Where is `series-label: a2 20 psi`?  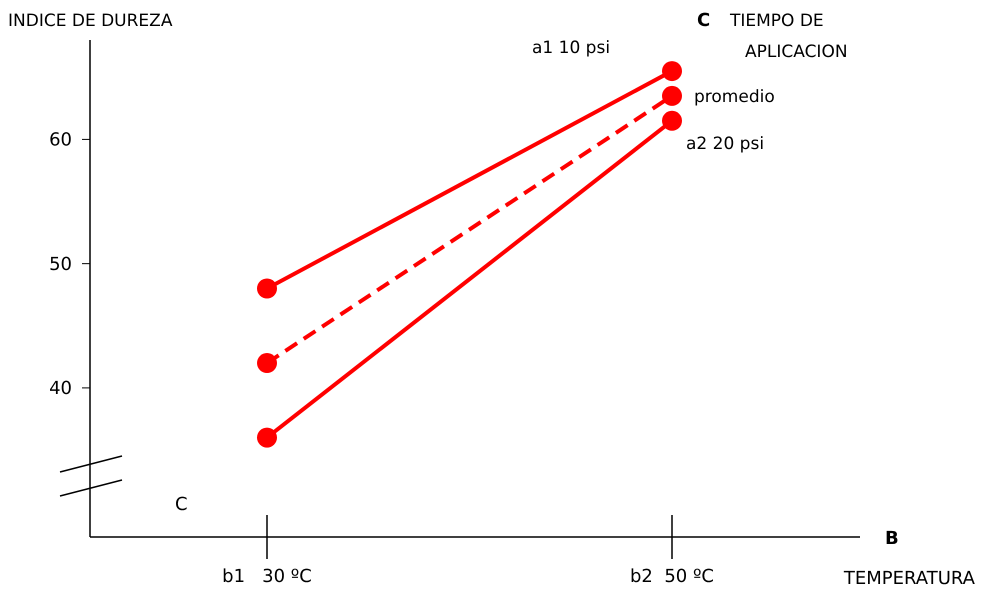
series-label: a2 20 psi is located at coordinates (725, 144).